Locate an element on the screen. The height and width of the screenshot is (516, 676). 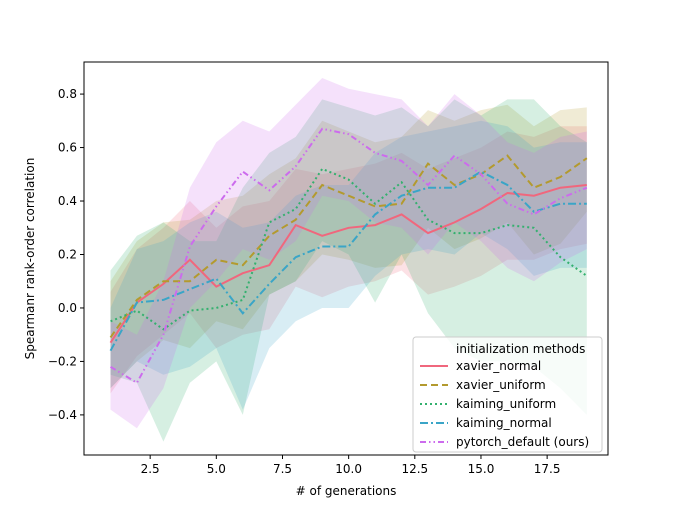
x-tick-label: 7.5 is located at coordinates (282, 469).